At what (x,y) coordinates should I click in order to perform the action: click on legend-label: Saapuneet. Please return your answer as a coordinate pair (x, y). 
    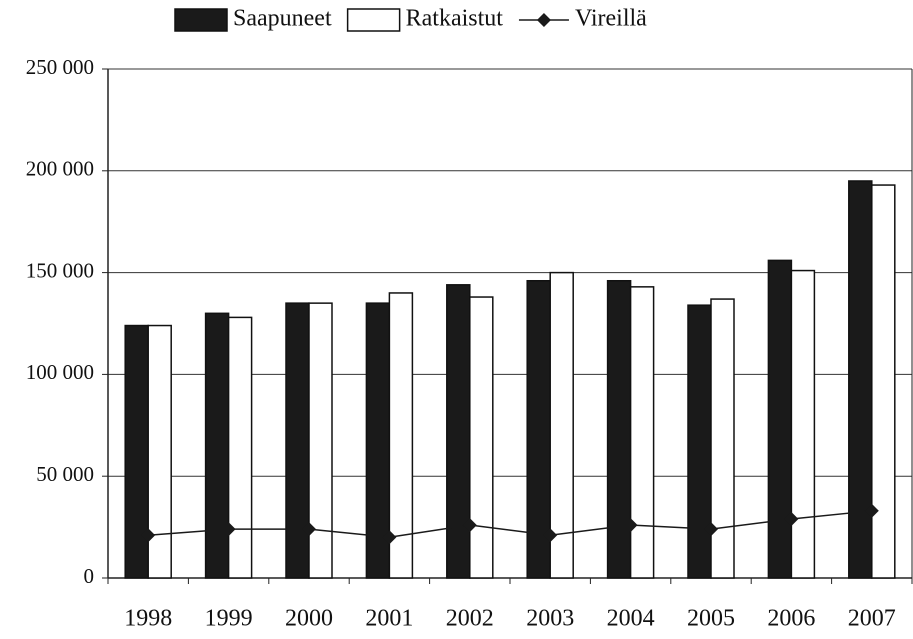
    Looking at the image, I should click on (282, 19).